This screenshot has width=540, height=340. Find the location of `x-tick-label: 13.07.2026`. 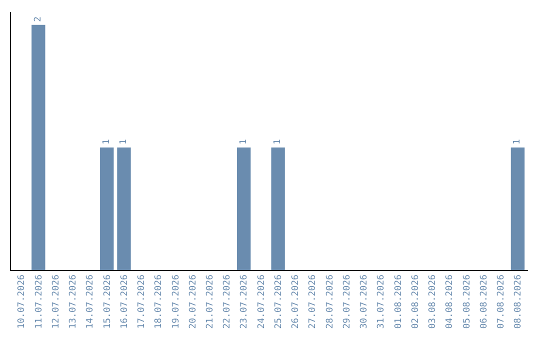

x-tick-label: 13.07.2026 is located at coordinates (73, 301).